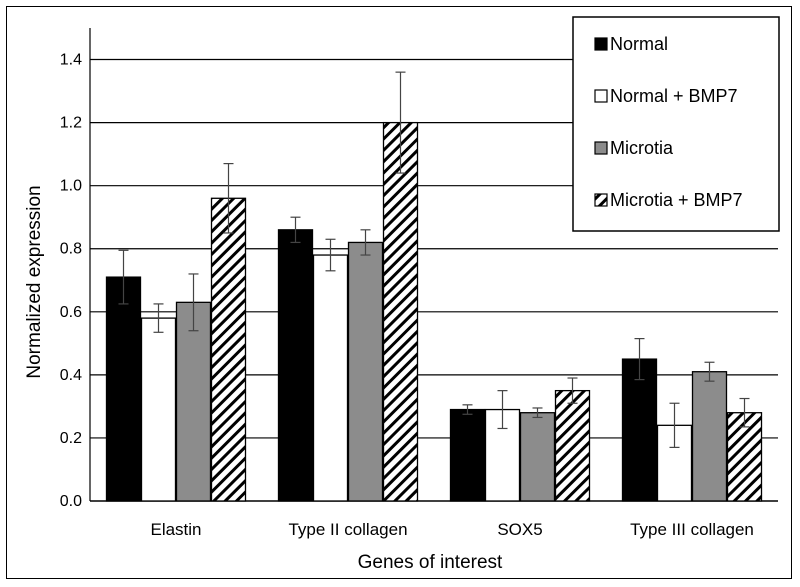  Describe the element at coordinates (175, 529) in the screenshot. I see `x-category-label: Elastin` at that location.